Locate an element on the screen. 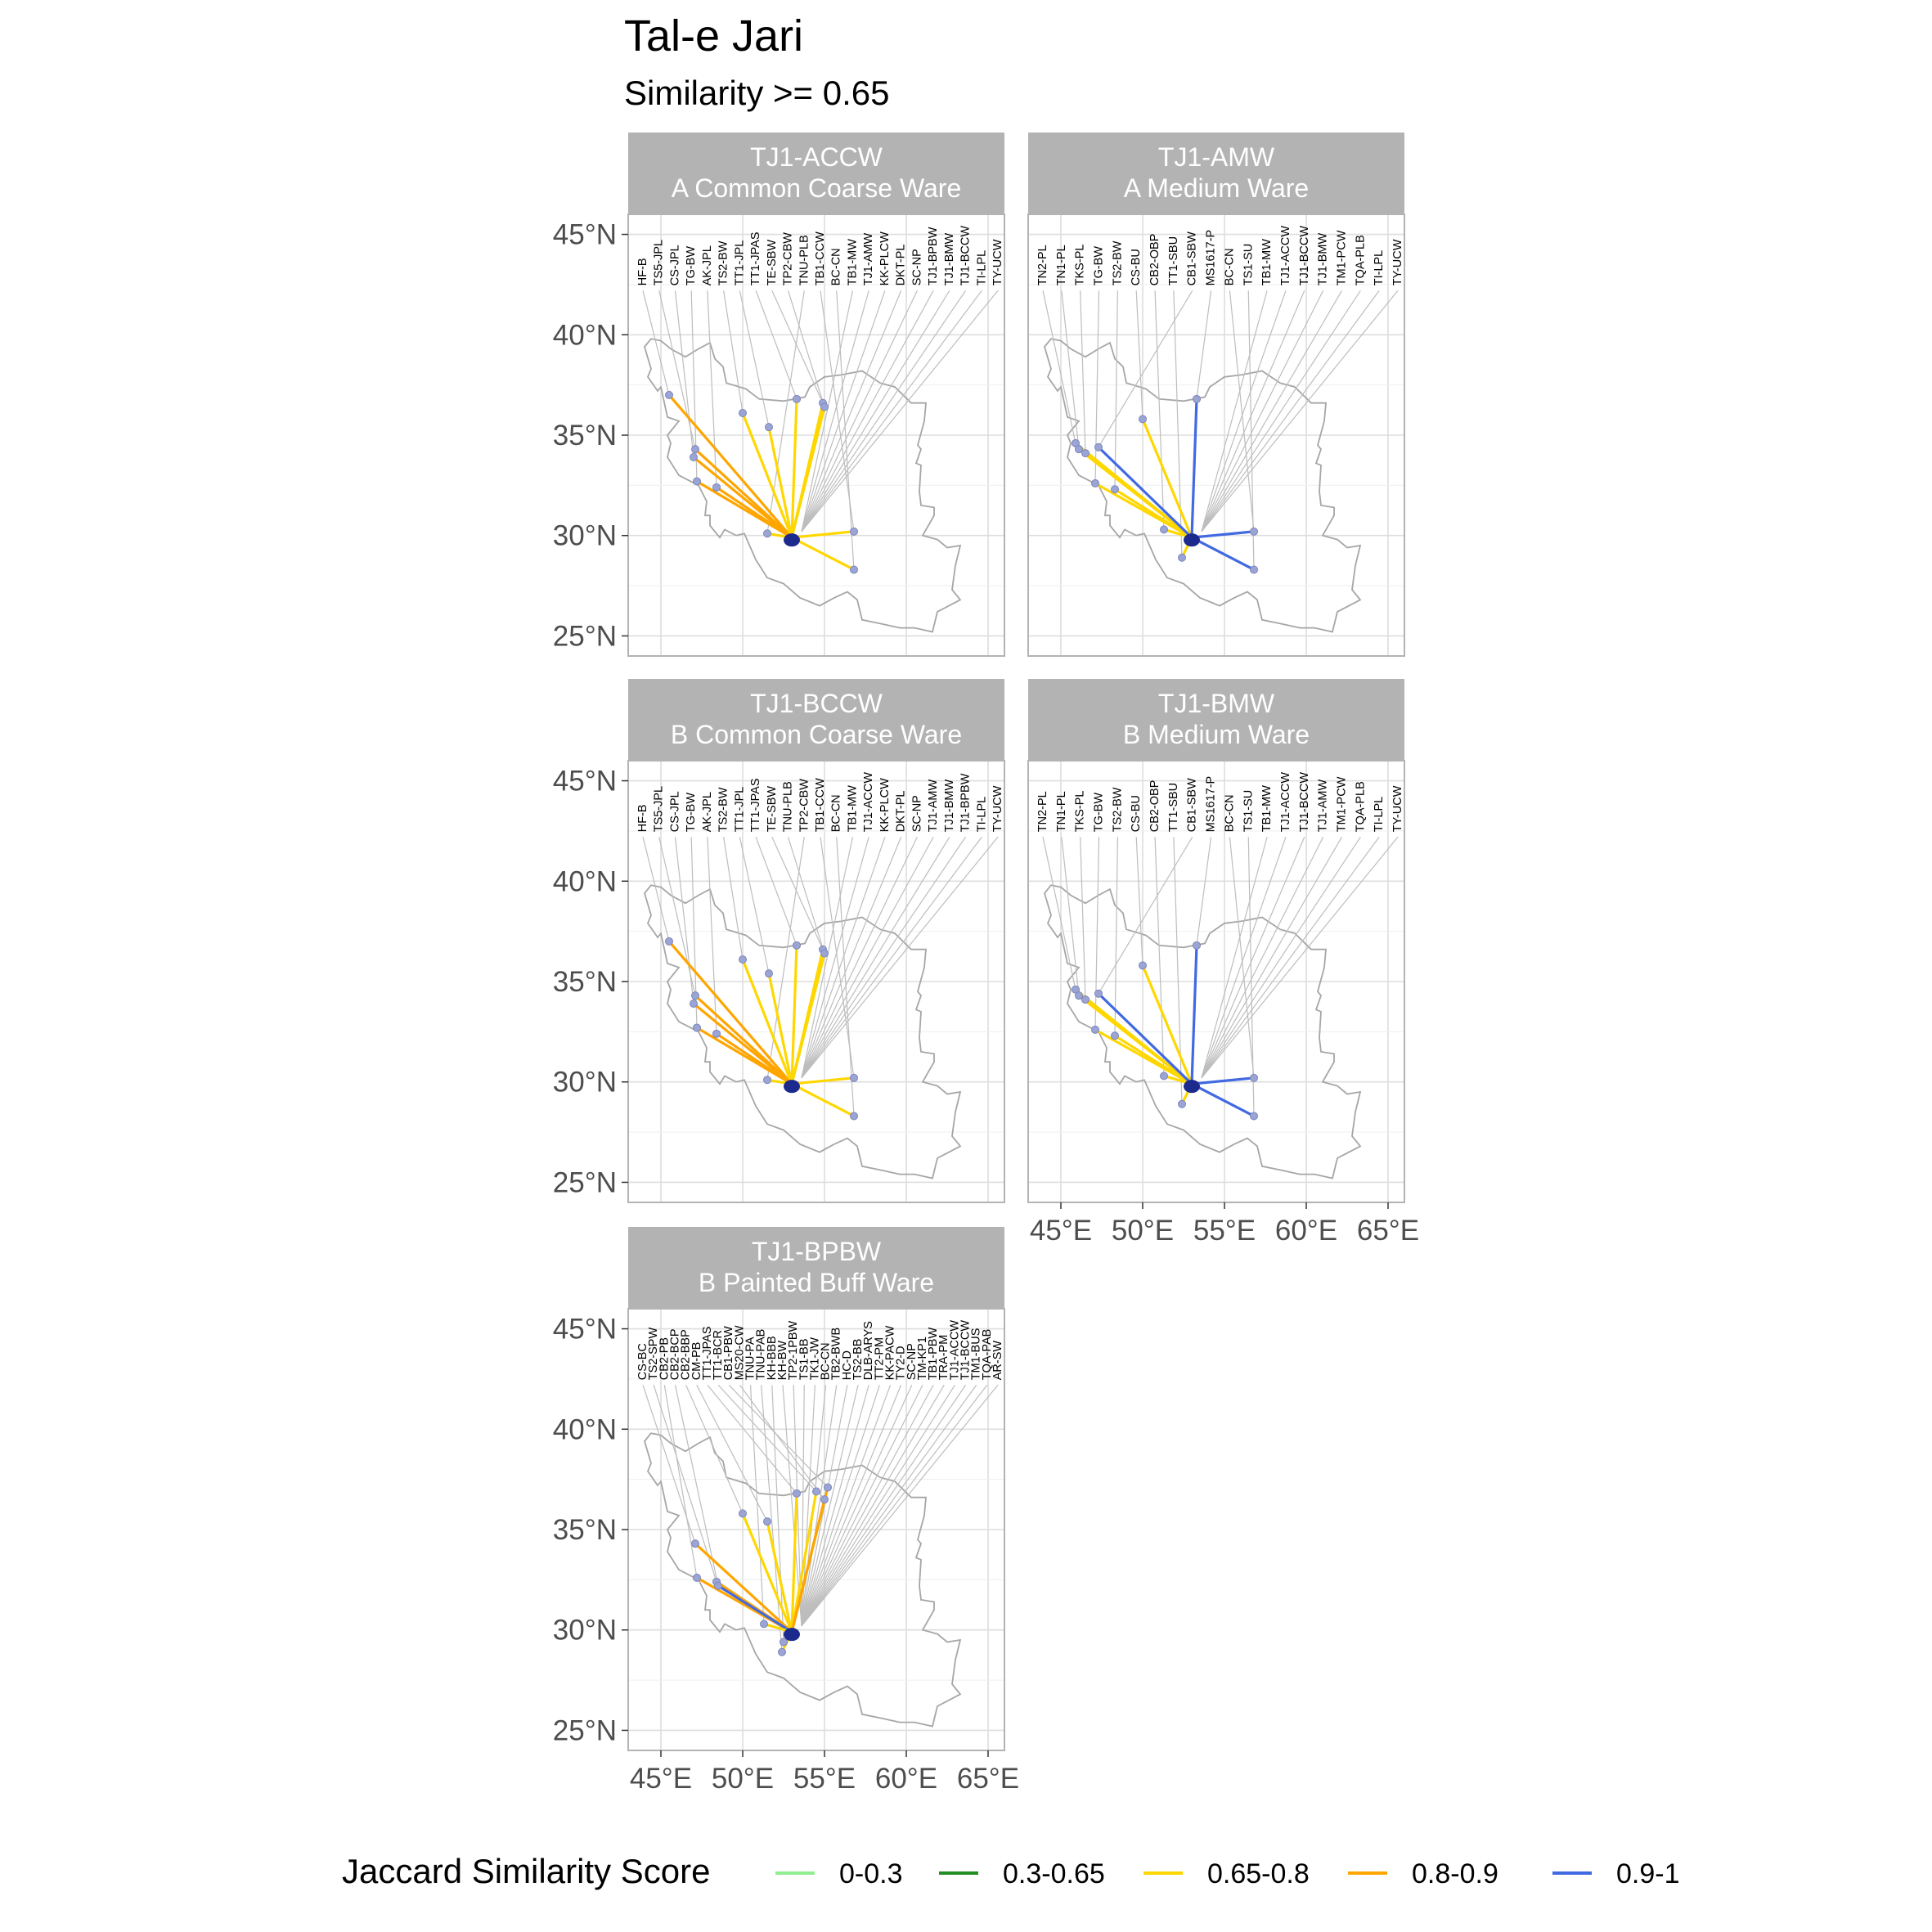 The width and height of the screenshot is (1932, 1932). site-label: TT1-JPL is located at coordinates (740, 810).